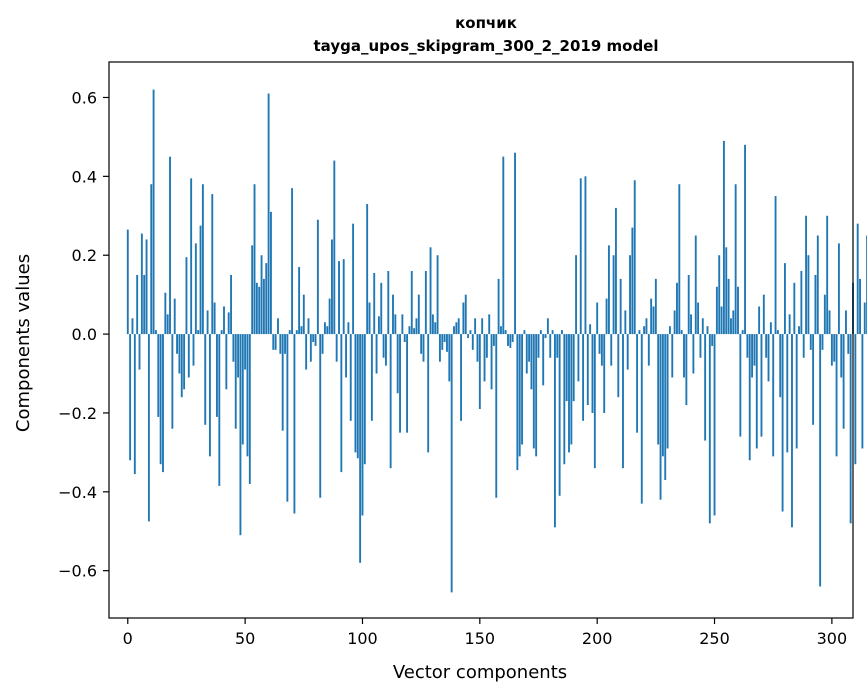  What do you see at coordinates (84, 97) in the screenshot?
I see `y-tick-label-6: 0.6` at bounding box center [84, 97].